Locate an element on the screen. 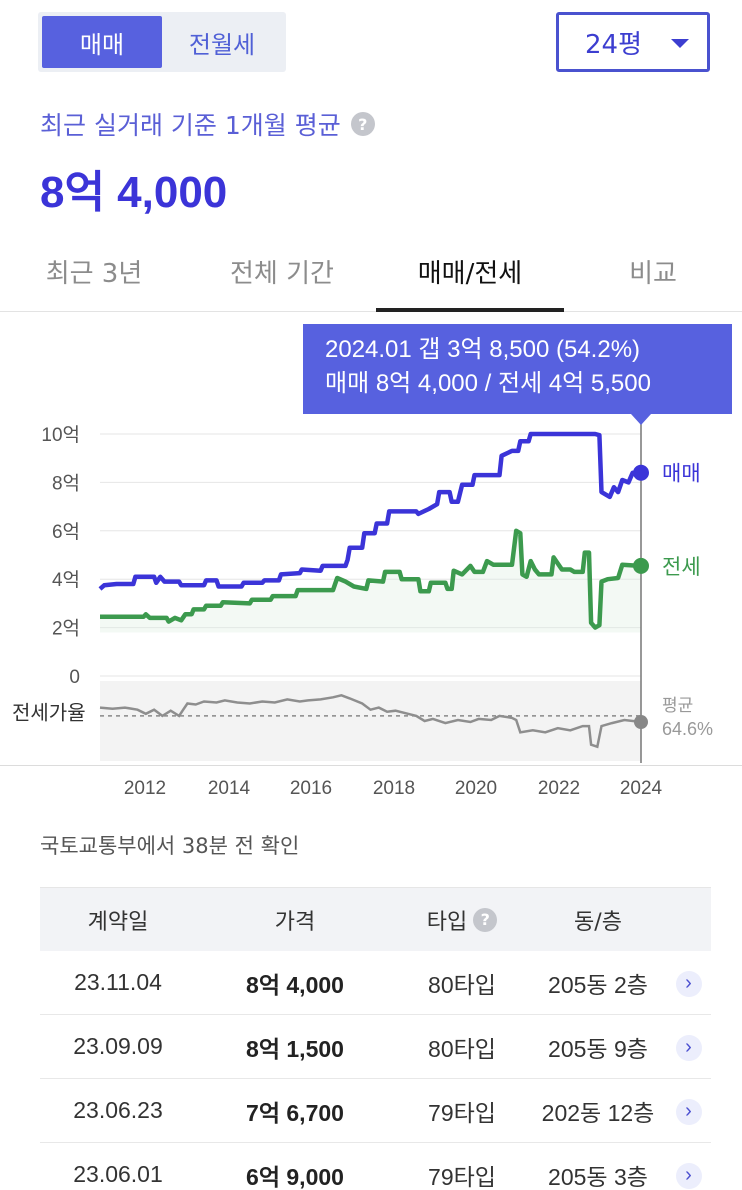  ratio-label: 전세가율 is located at coordinates (49, 713).